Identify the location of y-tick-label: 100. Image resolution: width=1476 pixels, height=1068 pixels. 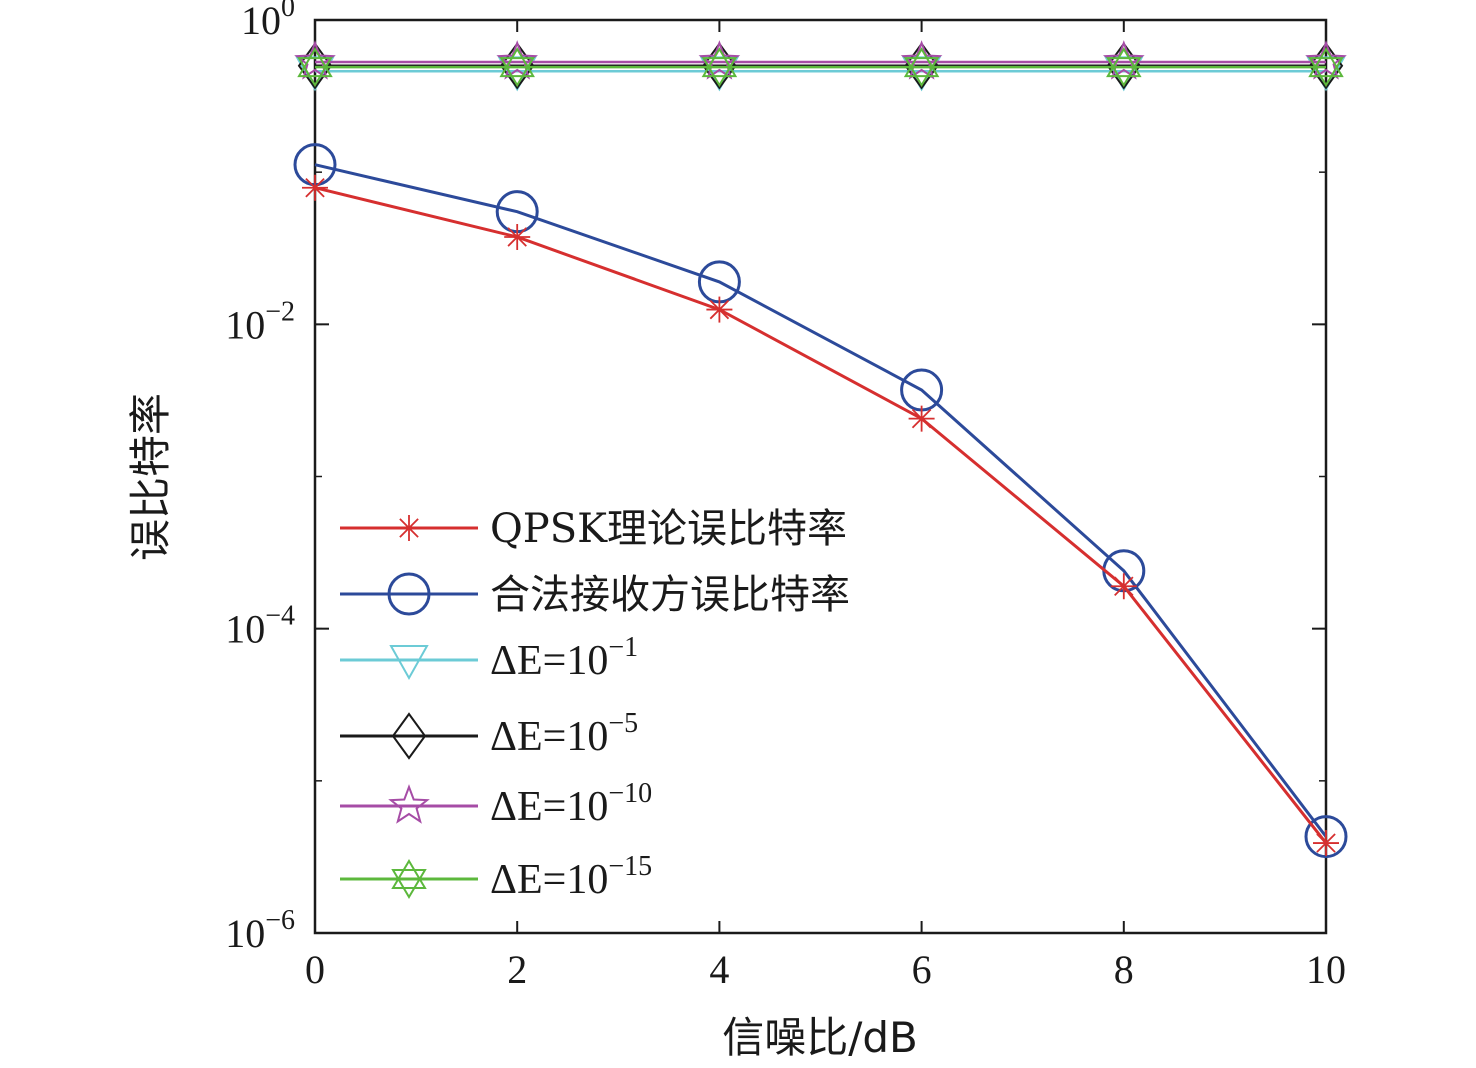
(268, 21).